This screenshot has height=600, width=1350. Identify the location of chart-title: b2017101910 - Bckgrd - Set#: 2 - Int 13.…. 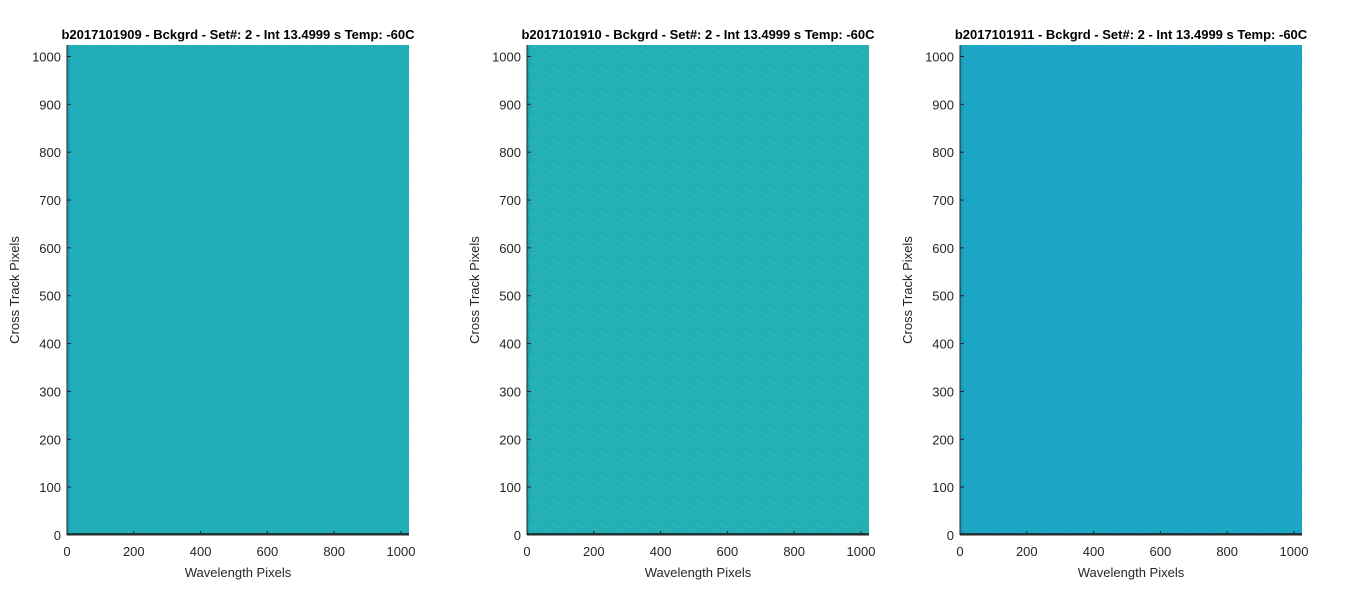
(698, 34).